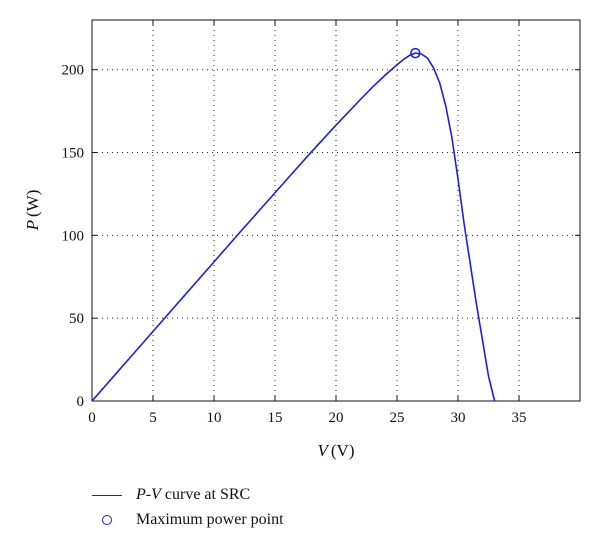  I want to click on y-axis-label: P(W), so click(32, 211).